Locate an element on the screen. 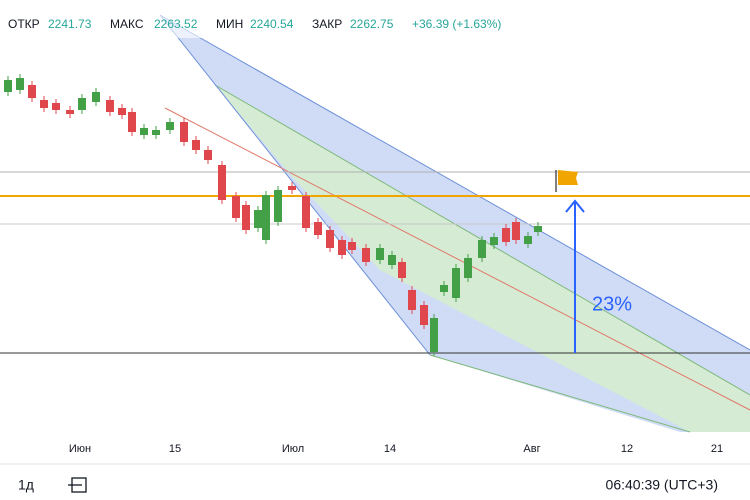  value: 2262.75 is located at coordinates (372, 24).